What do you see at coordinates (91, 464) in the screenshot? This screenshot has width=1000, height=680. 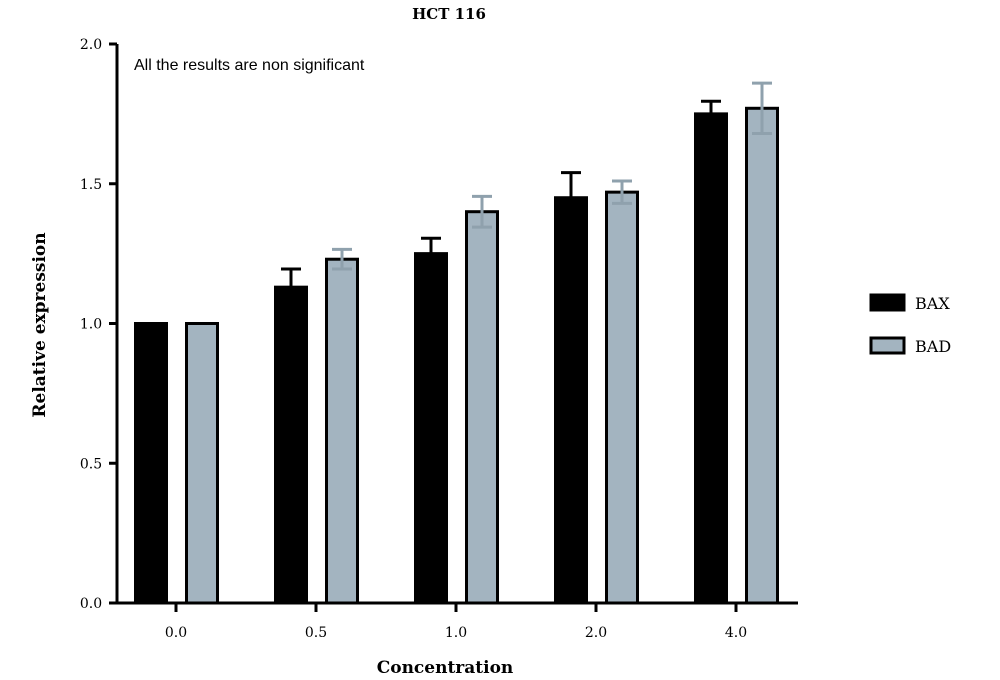 I see `y-tick-label: 0.5` at bounding box center [91, 464].